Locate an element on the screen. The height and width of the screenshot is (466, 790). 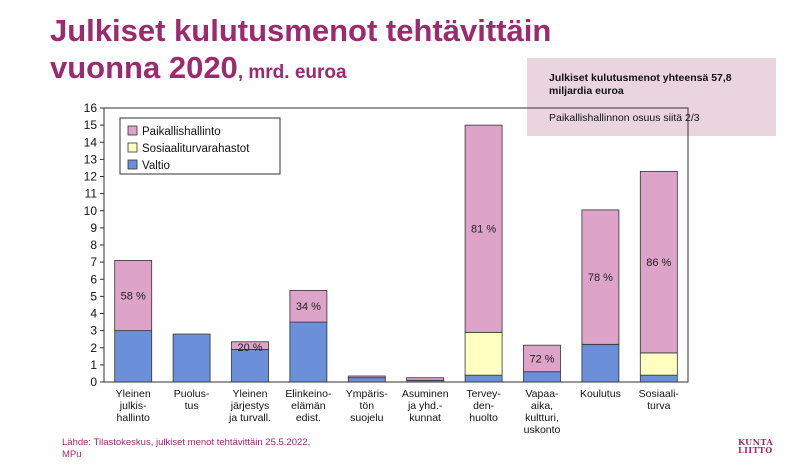
kuntaliitto-logo: KUNTA LIITTO is located at coordinates (756, 446).